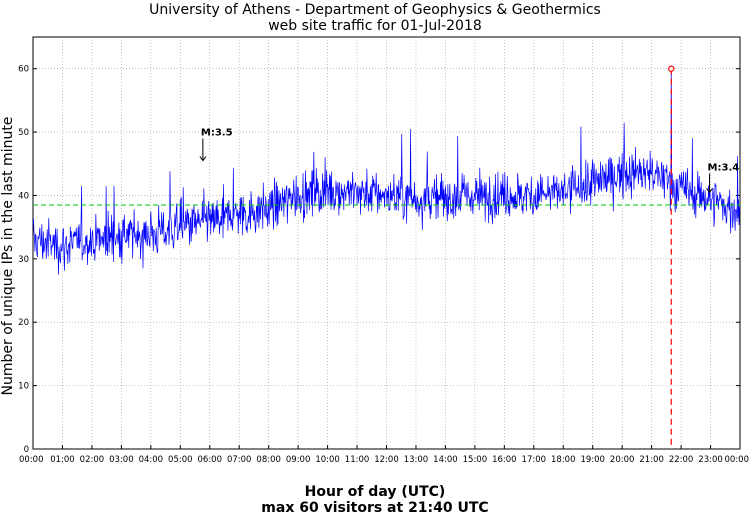  Describe the element at coordinates (23, 323) in the screenshot. I see `y-tick-label: 20` at that location.